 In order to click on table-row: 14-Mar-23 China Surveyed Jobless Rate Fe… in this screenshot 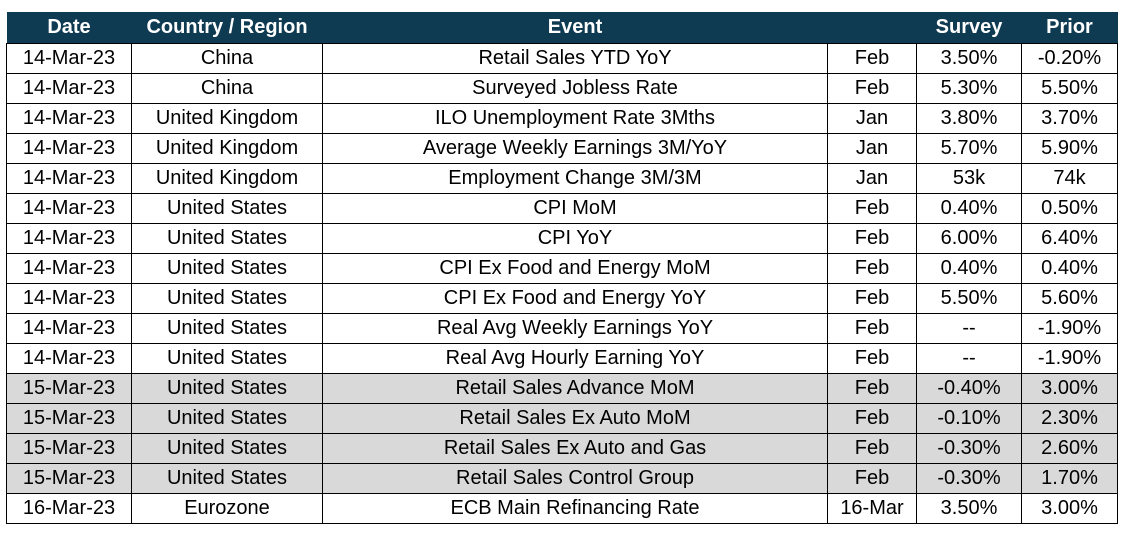, I will do `click(562, 88)`.